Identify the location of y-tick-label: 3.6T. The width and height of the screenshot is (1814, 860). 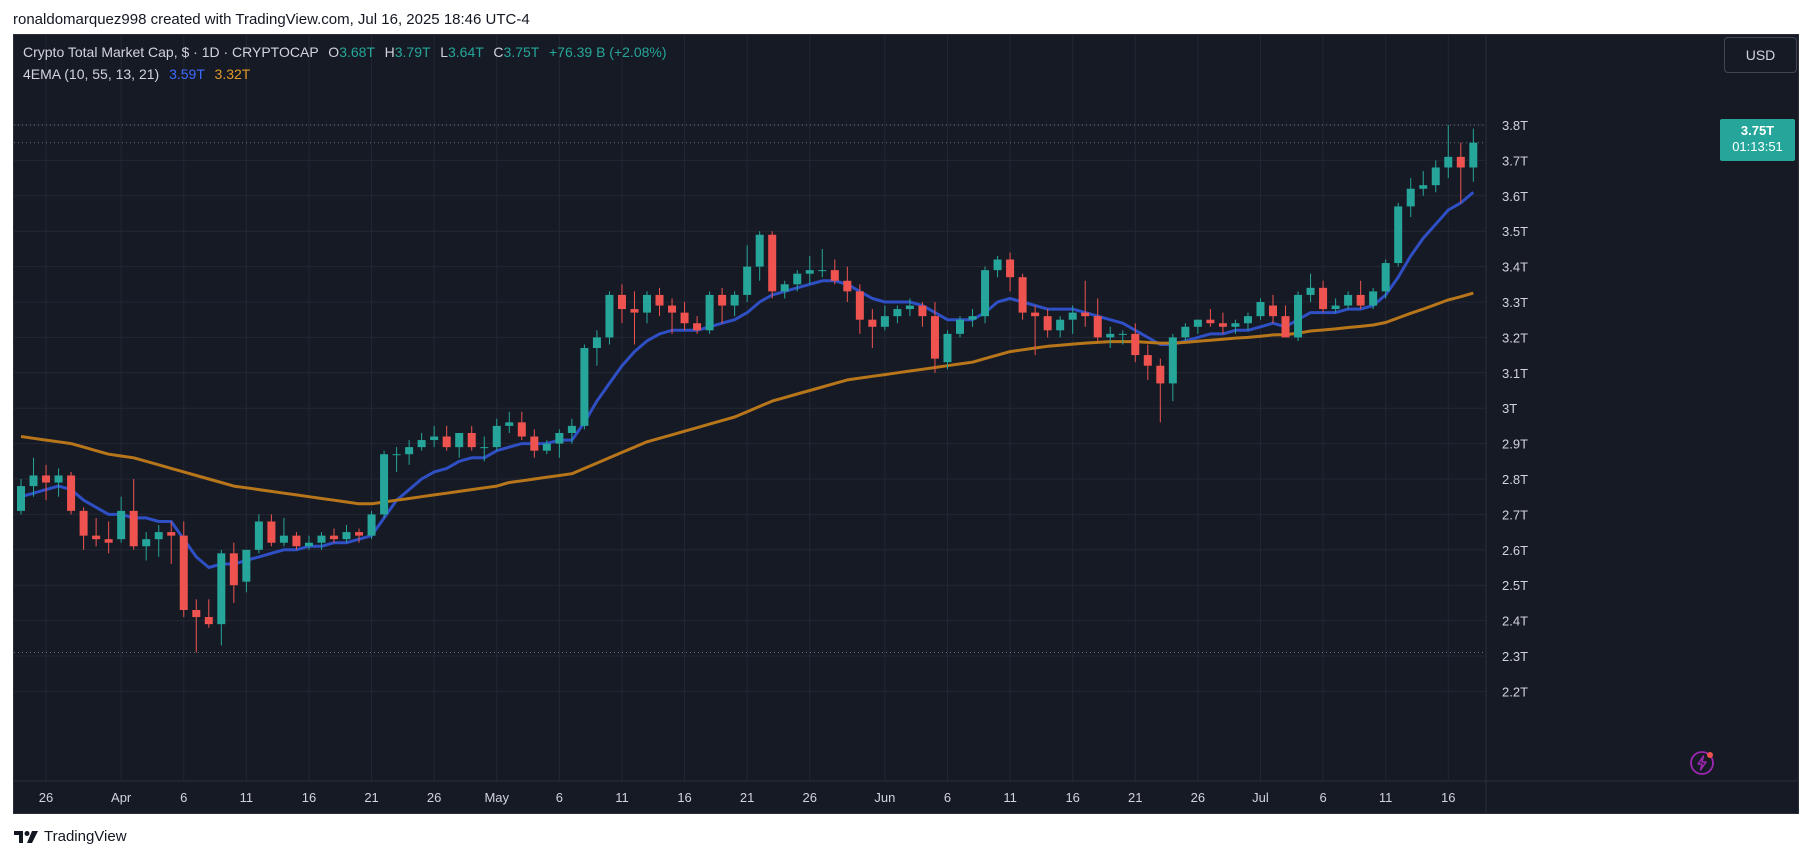
(1515, 196).